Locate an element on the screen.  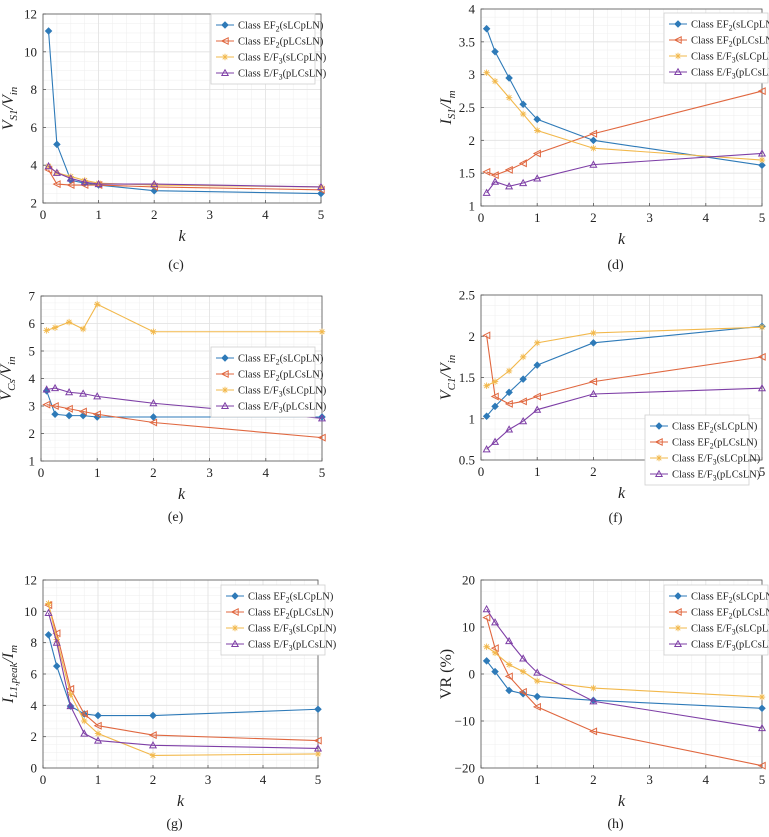
y-axis-label: VS1/Vin is located at coordinates (10, 108).